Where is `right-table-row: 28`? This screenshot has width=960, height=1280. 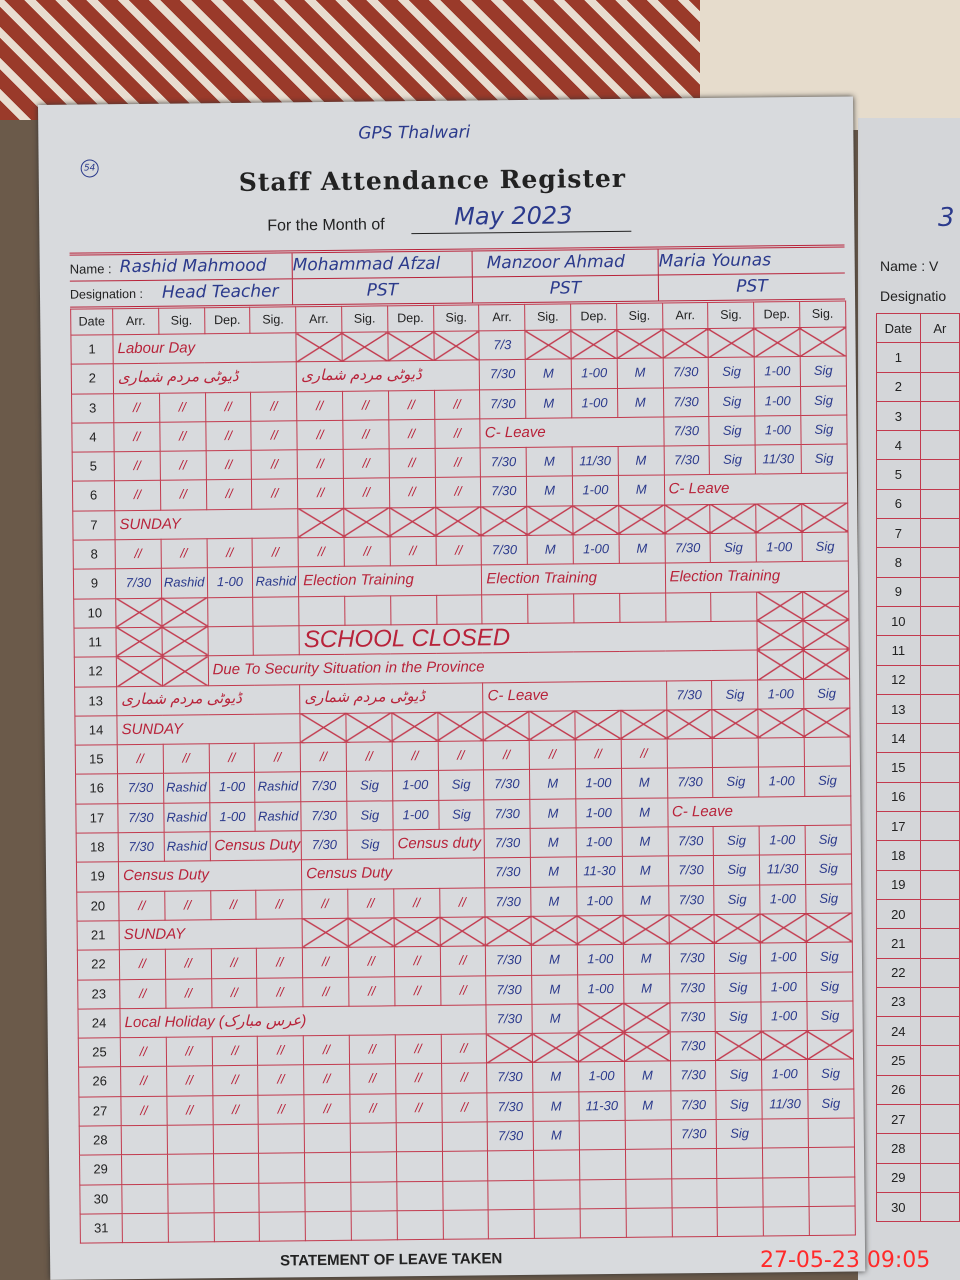
right-table-row: 28 is located at coordinates (918, 1148).